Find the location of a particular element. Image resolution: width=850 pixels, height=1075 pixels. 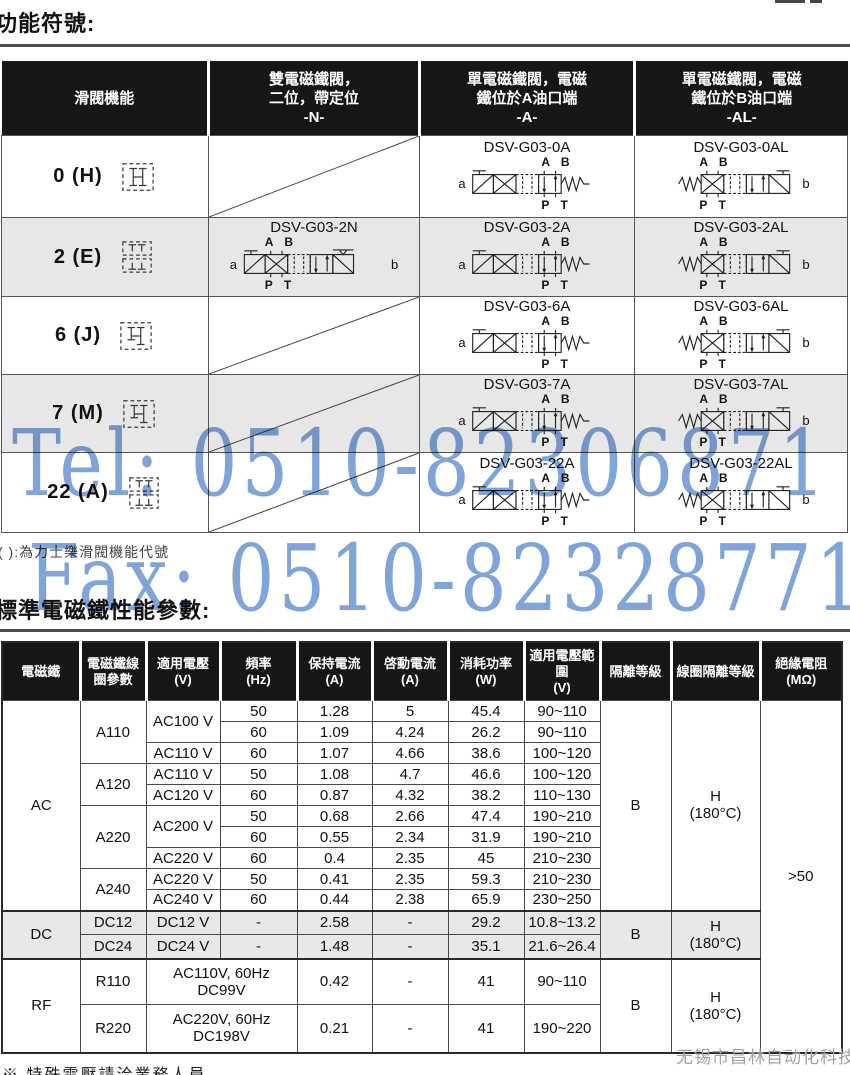

cell-coil-isolation-class: H (180°C) is located at coordinates (715, 934).